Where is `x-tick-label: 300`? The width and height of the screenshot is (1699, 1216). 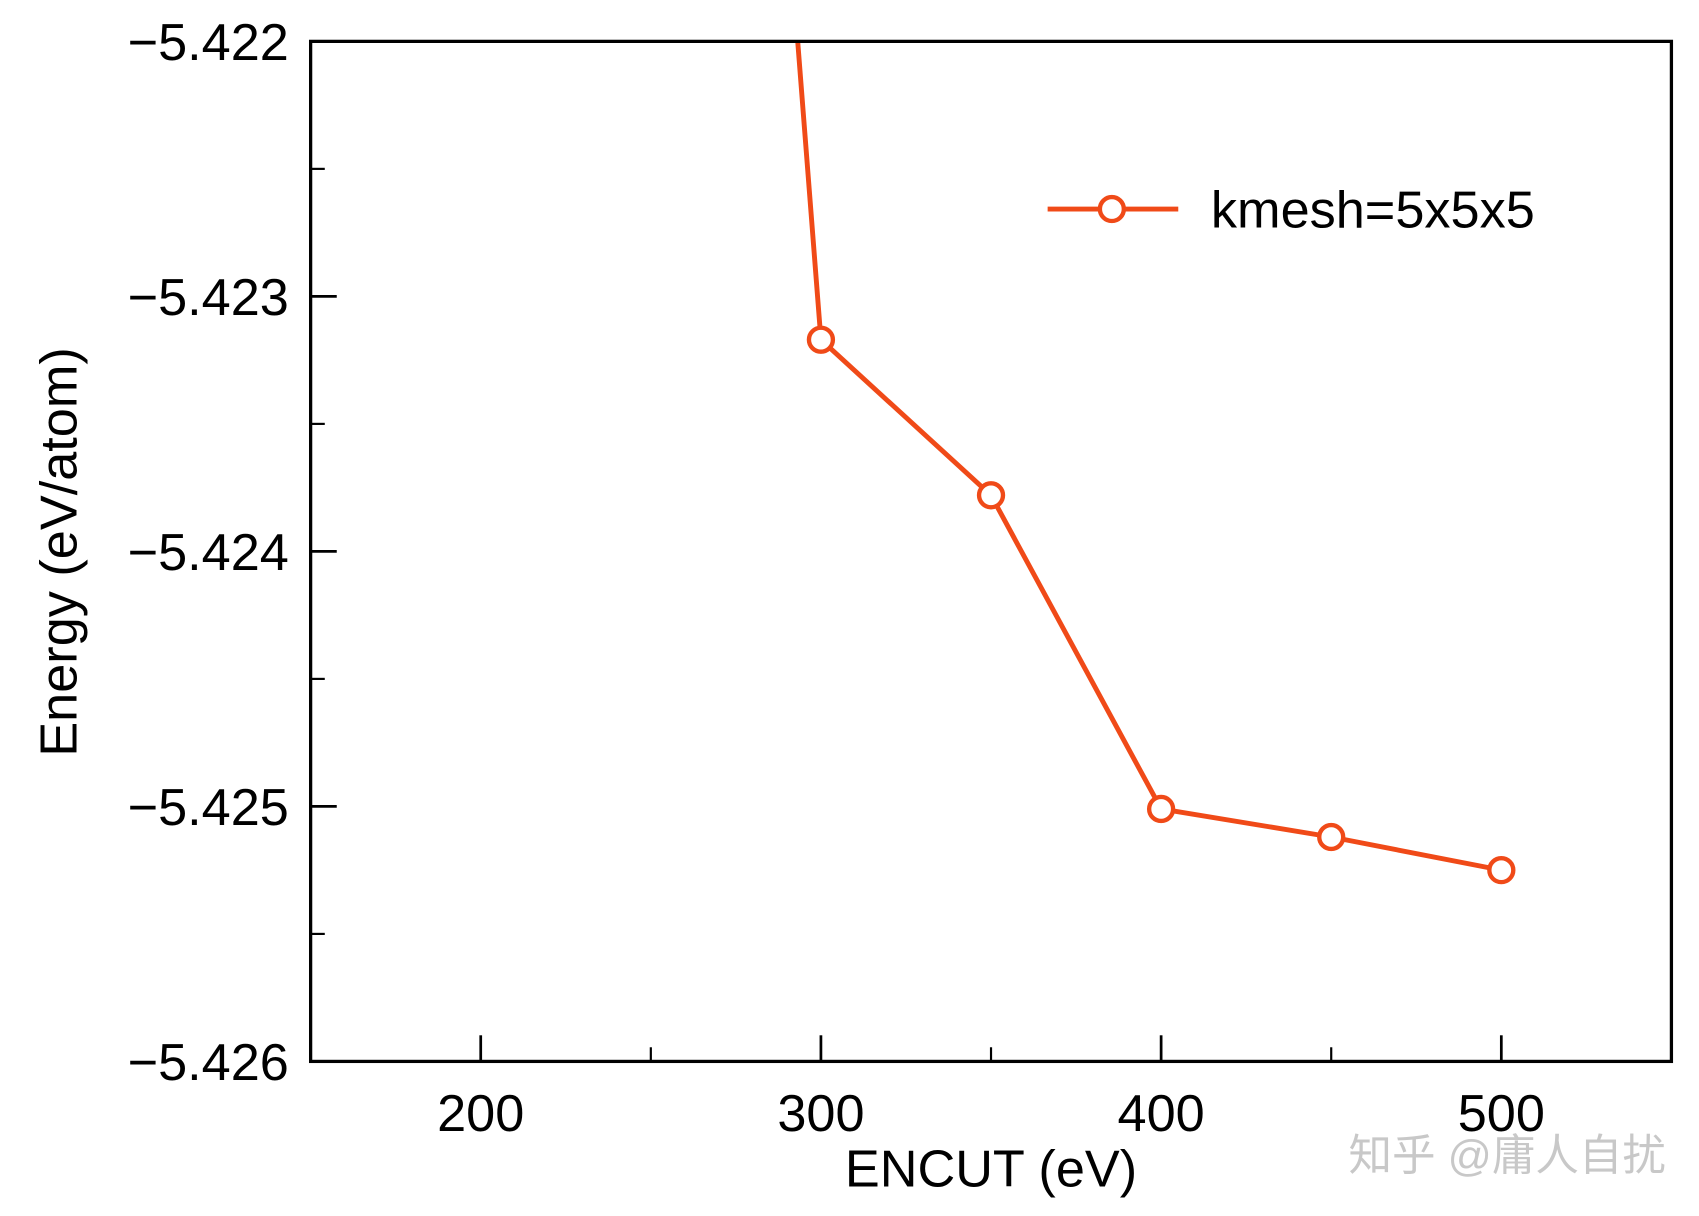
x-tick-label: 300 is located at coordinates (820, 1114).